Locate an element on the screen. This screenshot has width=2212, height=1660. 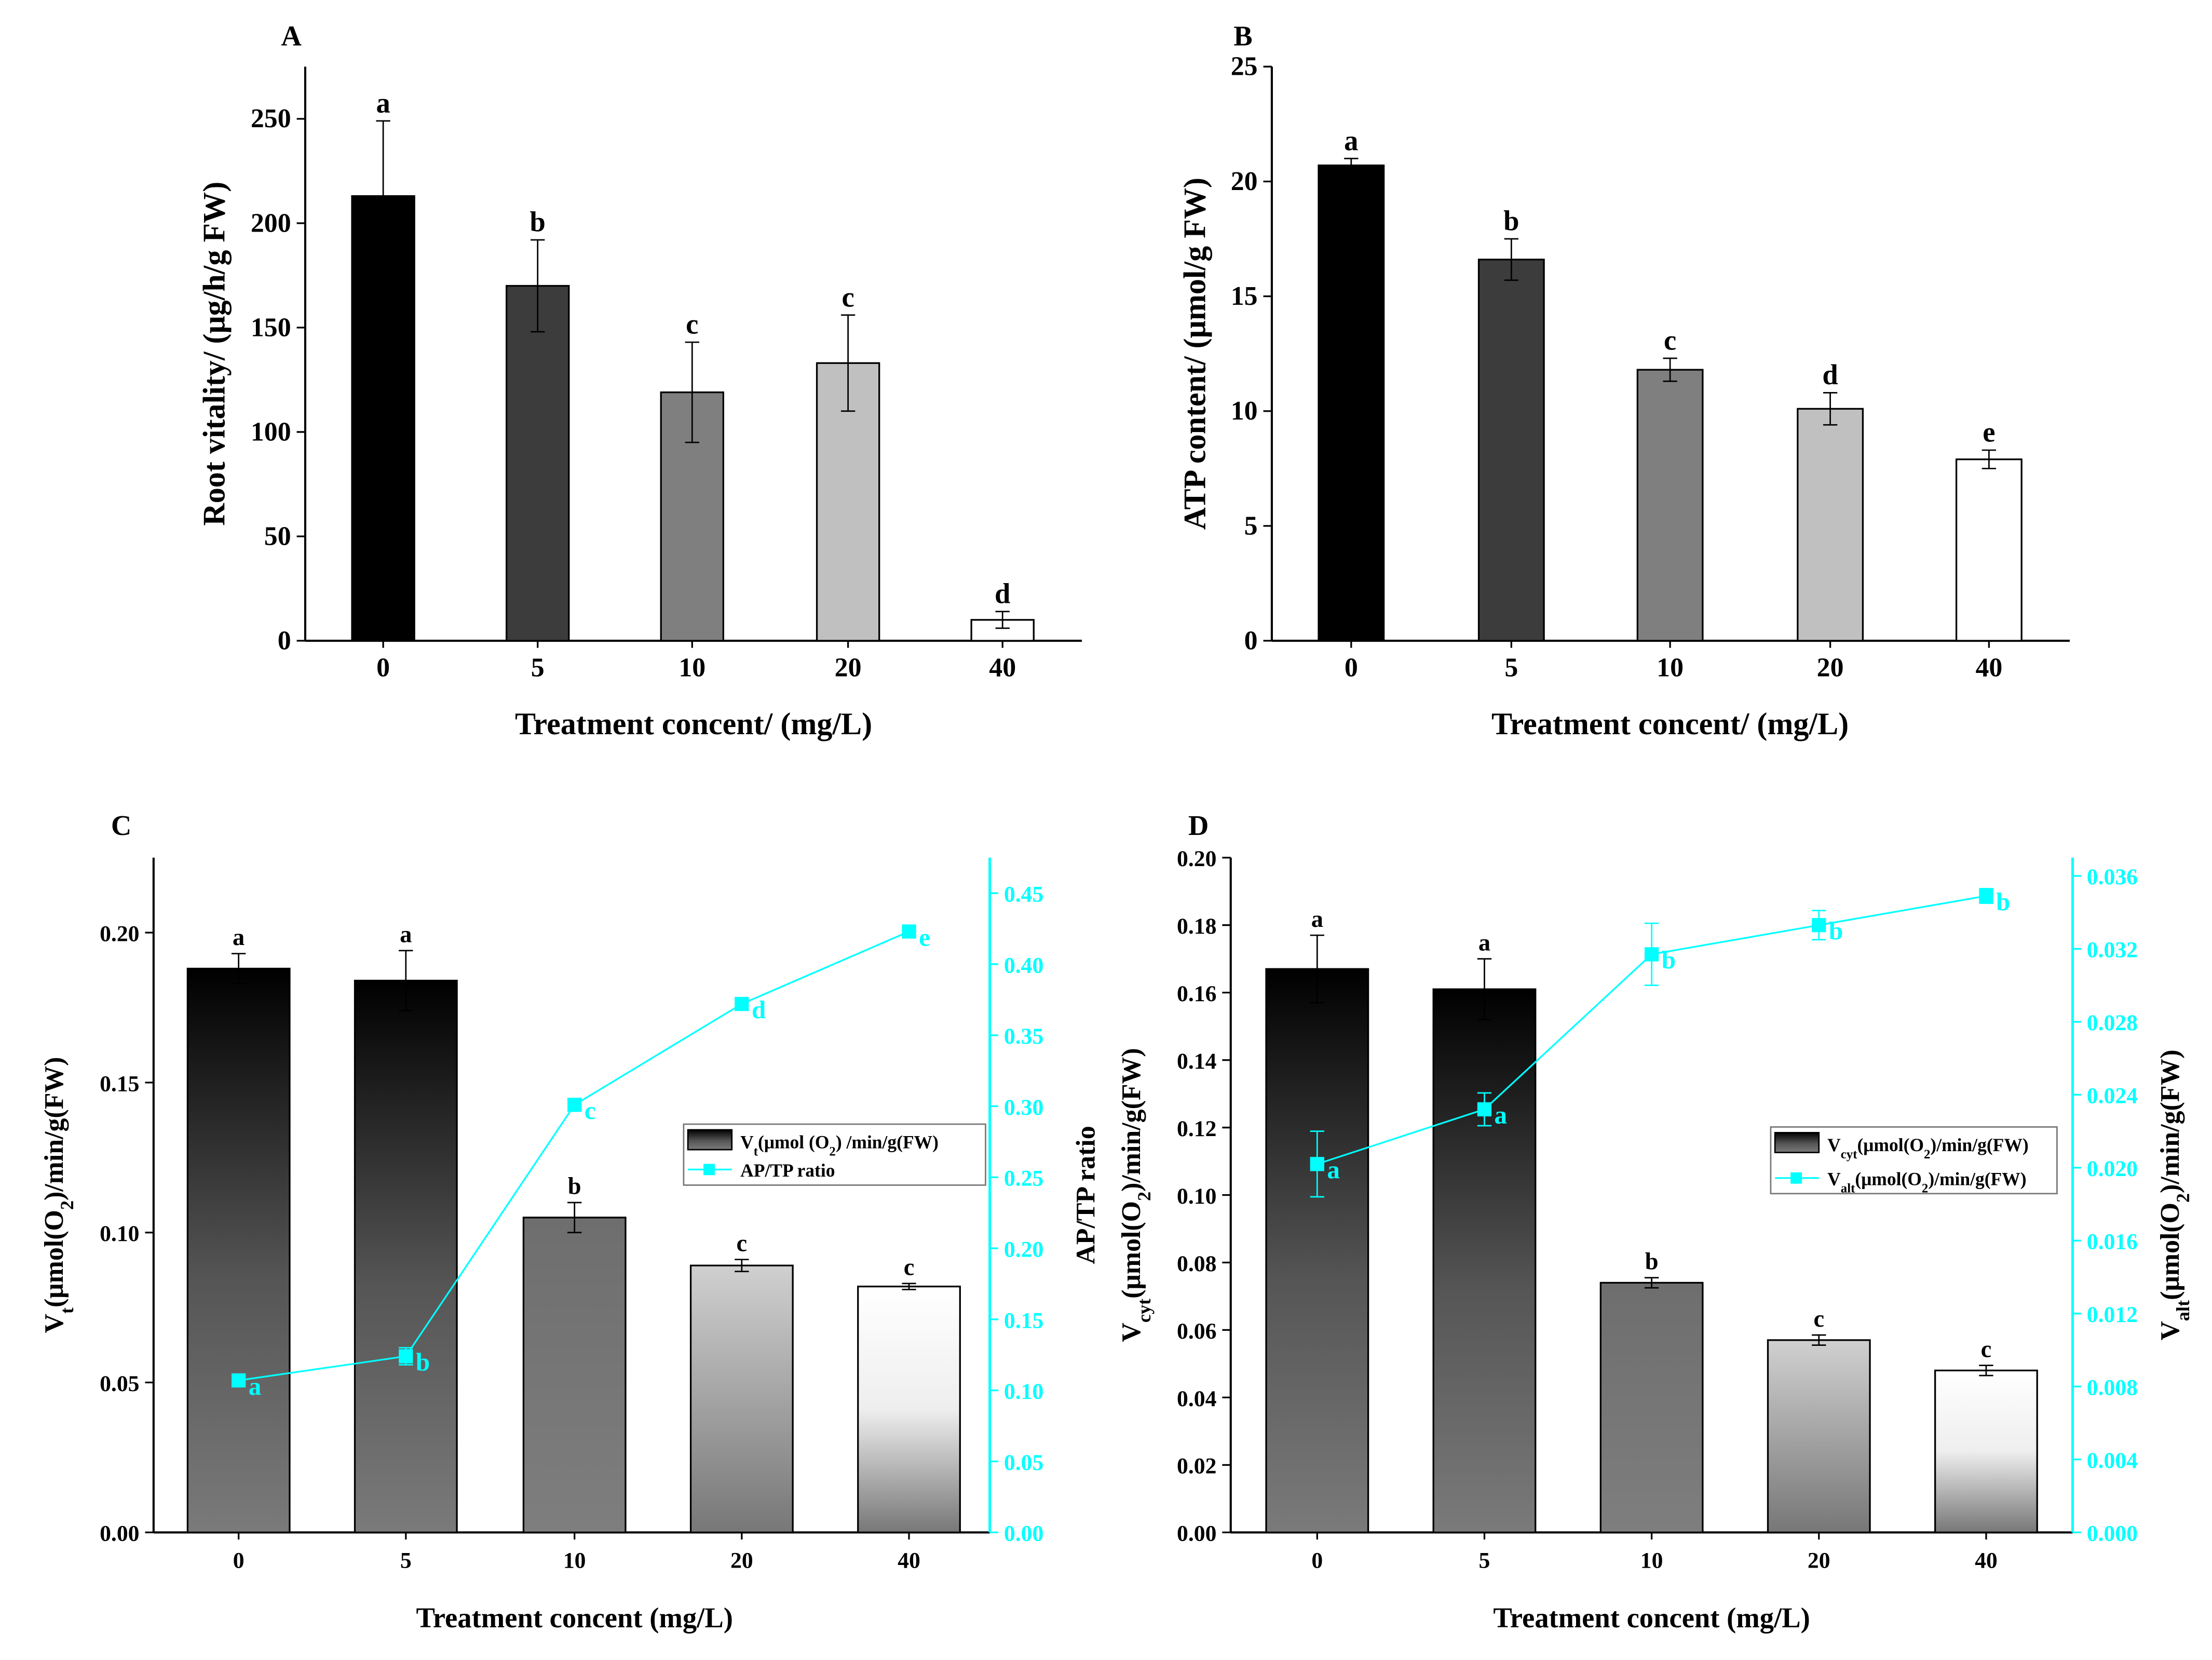
y-tick-label: 10 is located at coordinates (1244, 411).